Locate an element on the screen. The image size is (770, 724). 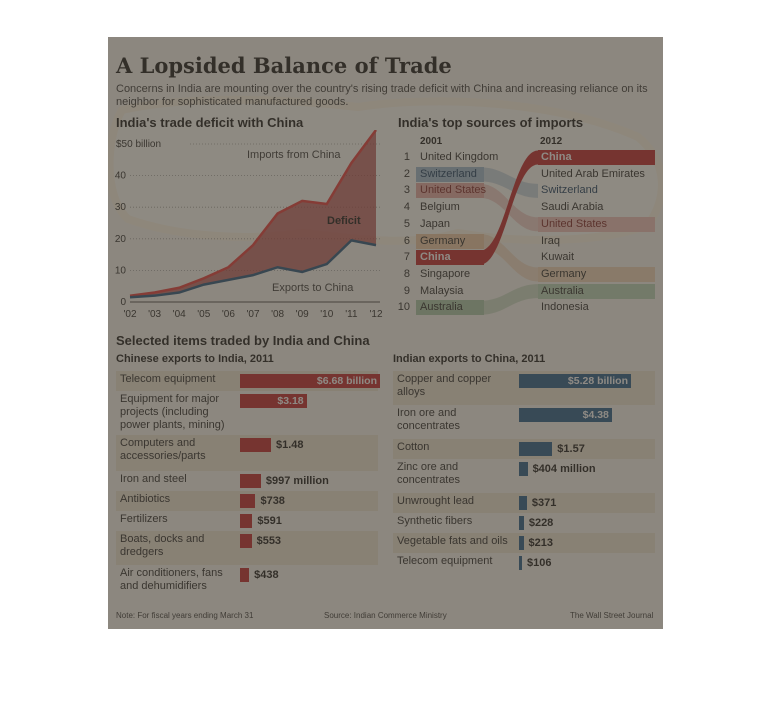
rank-2012-country: Australia is located at coordinates (596, 291).